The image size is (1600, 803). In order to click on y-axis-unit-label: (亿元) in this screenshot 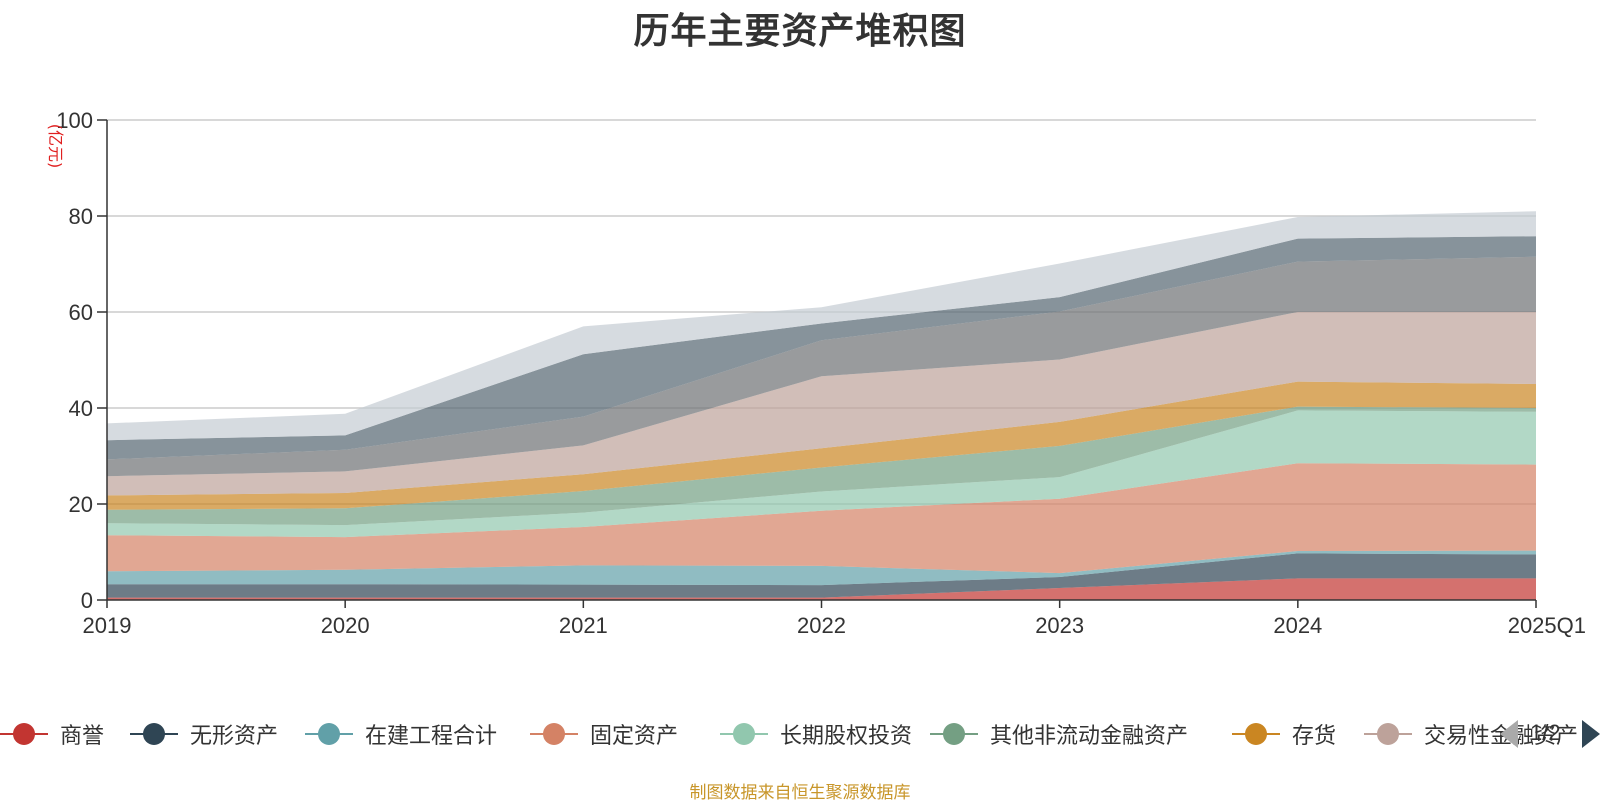, I will do `click(55, 146)`.